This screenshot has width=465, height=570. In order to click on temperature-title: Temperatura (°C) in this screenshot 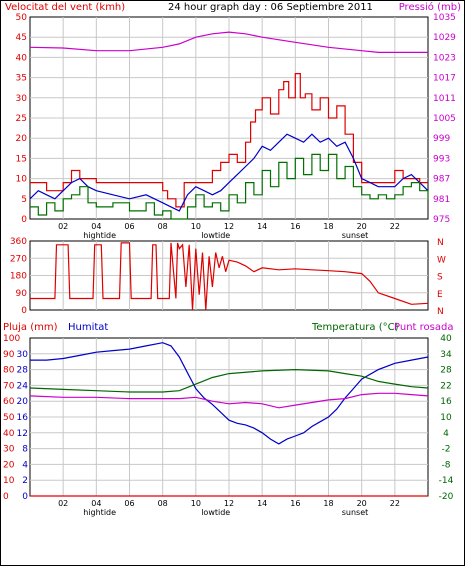, I will do `click(355, 327)`.